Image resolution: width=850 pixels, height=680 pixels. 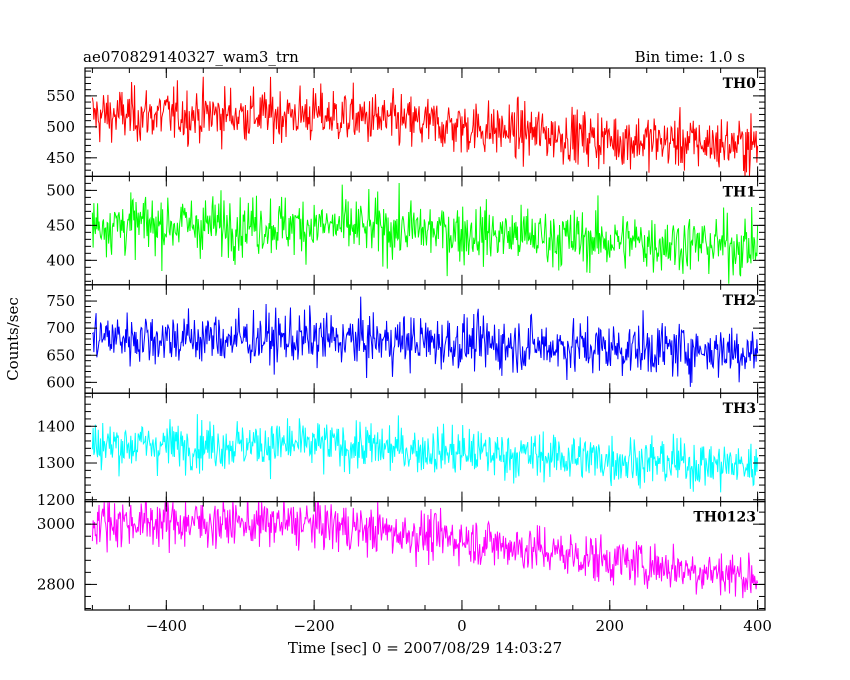 I want to click on panel-label: TH2, so click(x=739, y=301).